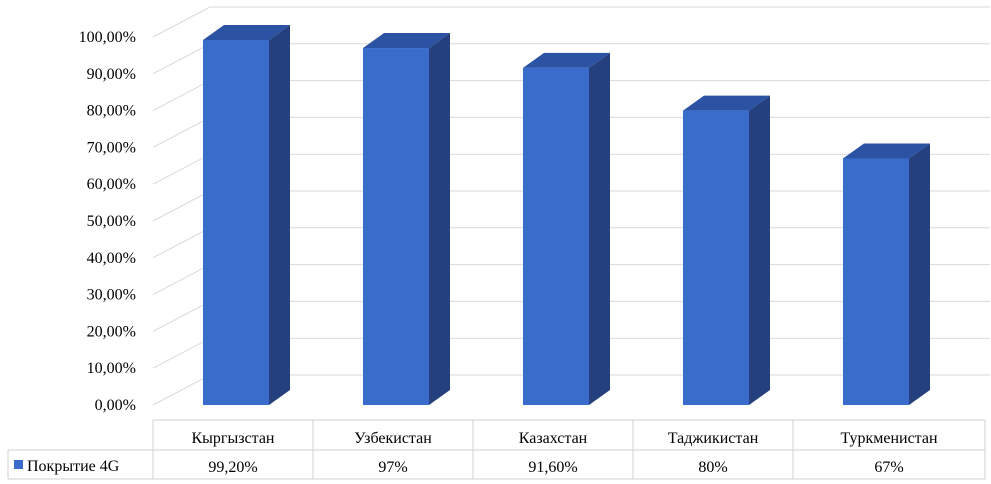 The height and width of the screenshot is (484, 991). Describe the element at coordinates (111, 74) in the screenshot. I see `y-tick-label: 90,00%` at that location.